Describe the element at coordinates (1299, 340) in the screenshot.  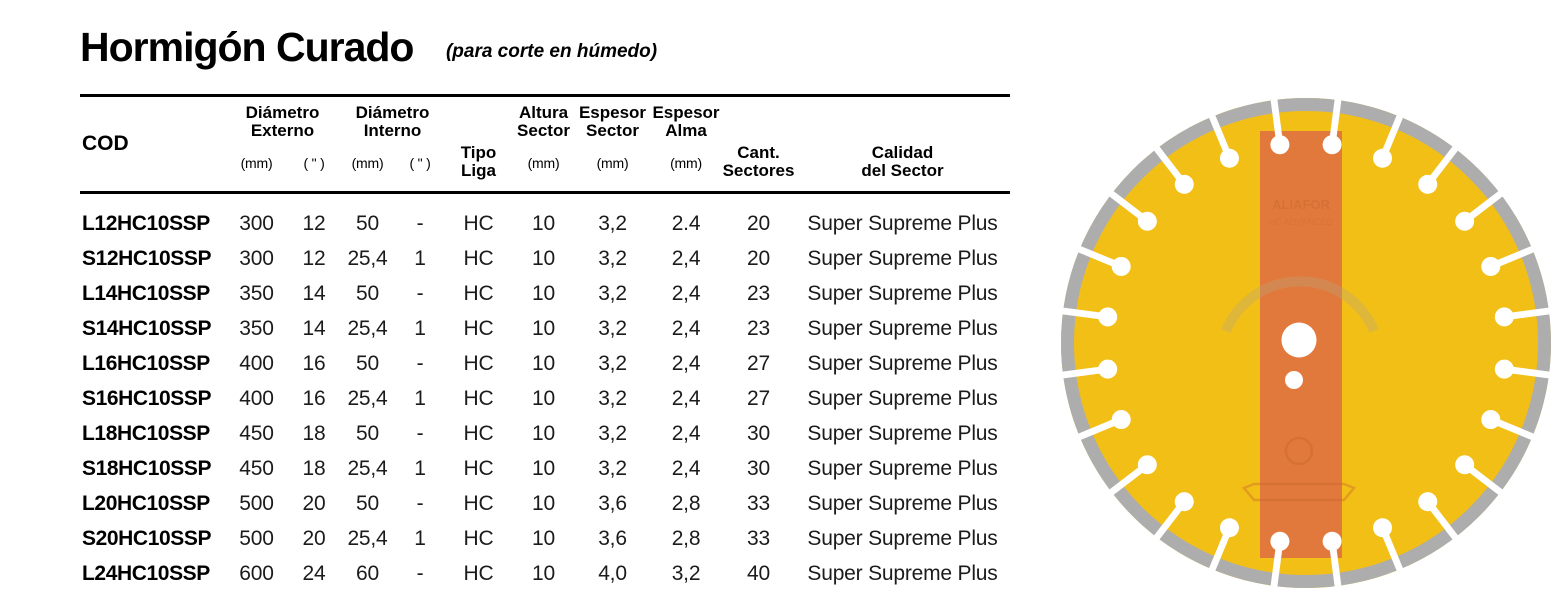
I see `blade-arbor-hole` at that location.